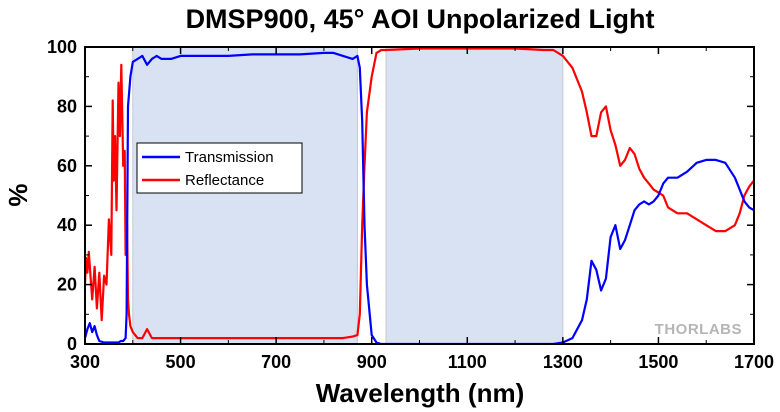 This screenshot has height=412, width=780. Describe the element at coordinates (563, 362) in the screenshot. I see `x-tick-label: 1300` at that location.